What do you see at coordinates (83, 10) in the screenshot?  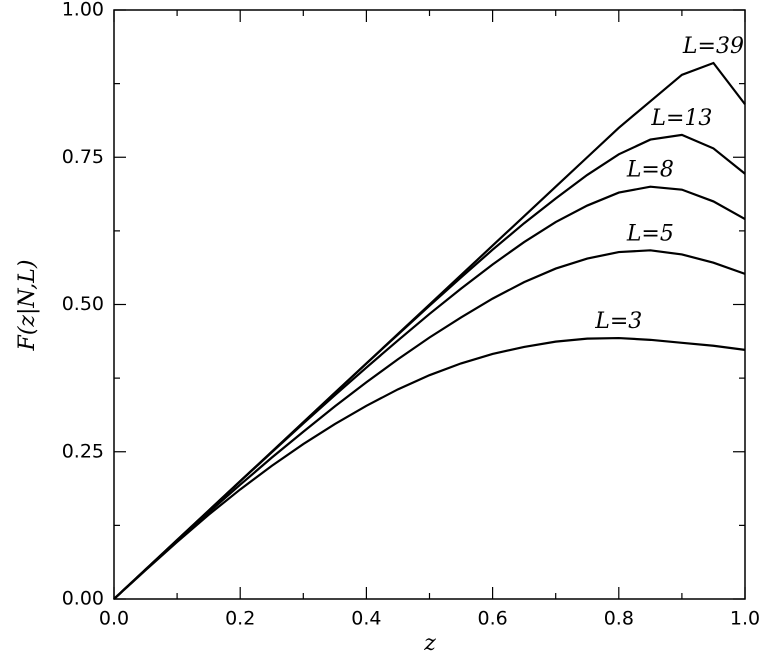 I see `y-tick-label: 1.00` at bounding box center [83, 10].